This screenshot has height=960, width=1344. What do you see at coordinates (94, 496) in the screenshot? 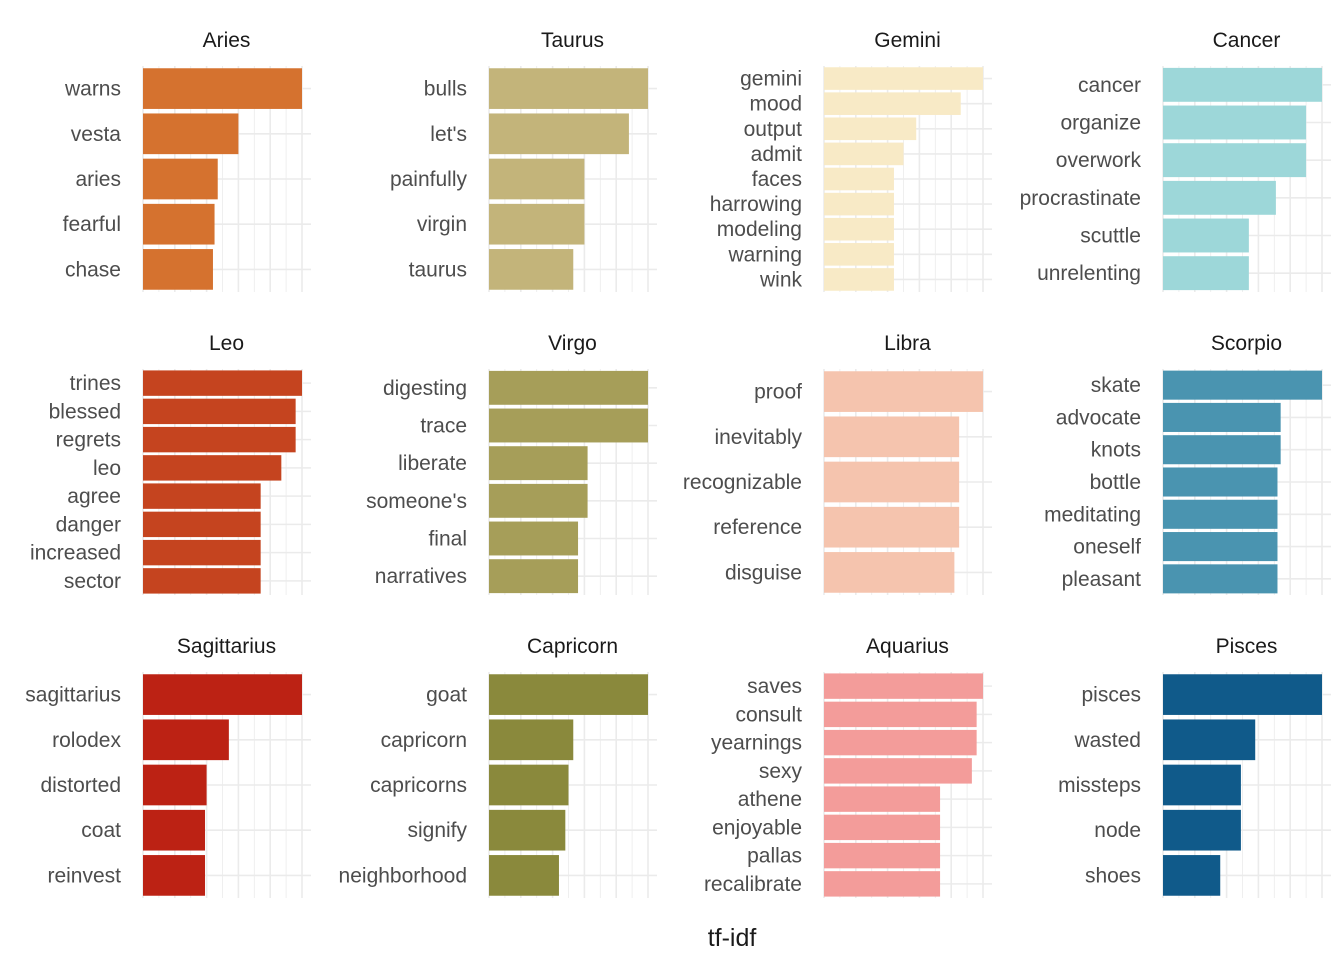
I see `category-label-leo-4: agree` at bounding box center [94, 496].